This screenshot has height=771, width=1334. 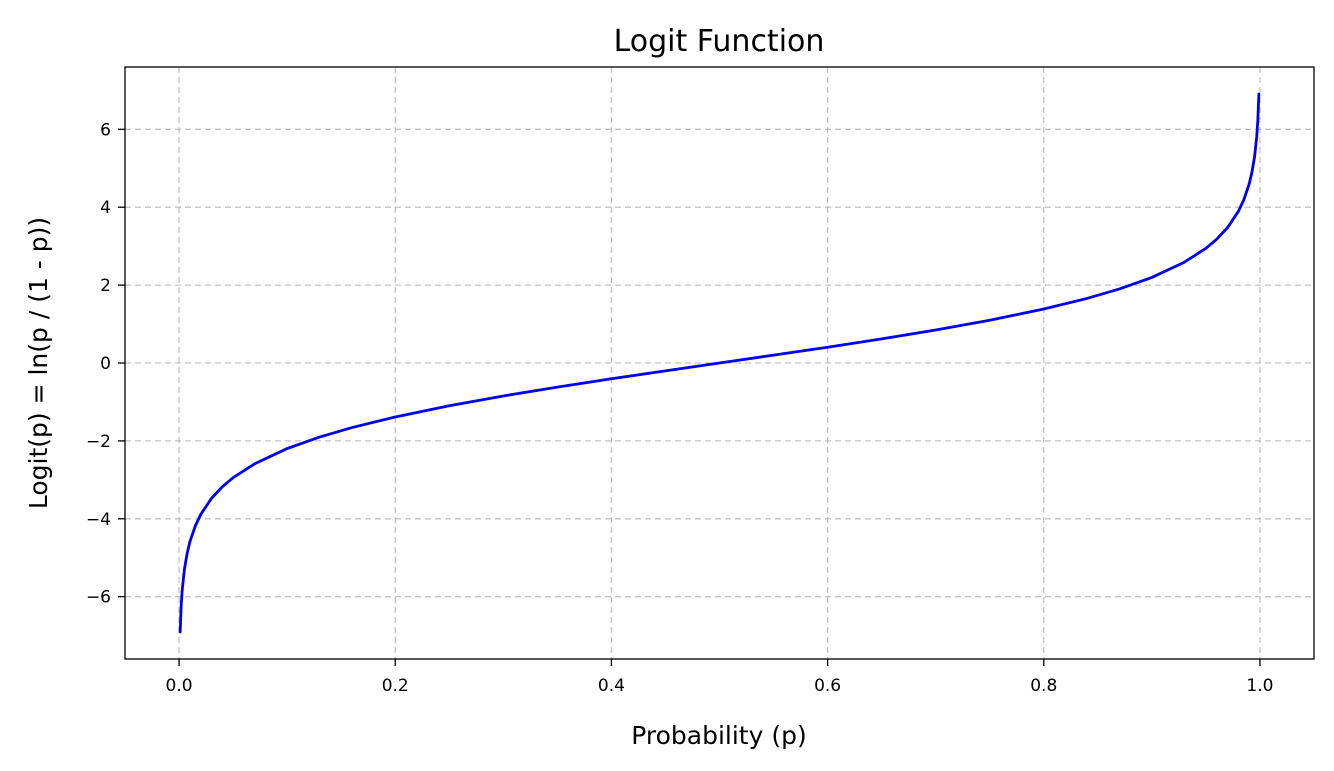 I want to click on x-tick-label: 0.0, so click(x=179, y=686).